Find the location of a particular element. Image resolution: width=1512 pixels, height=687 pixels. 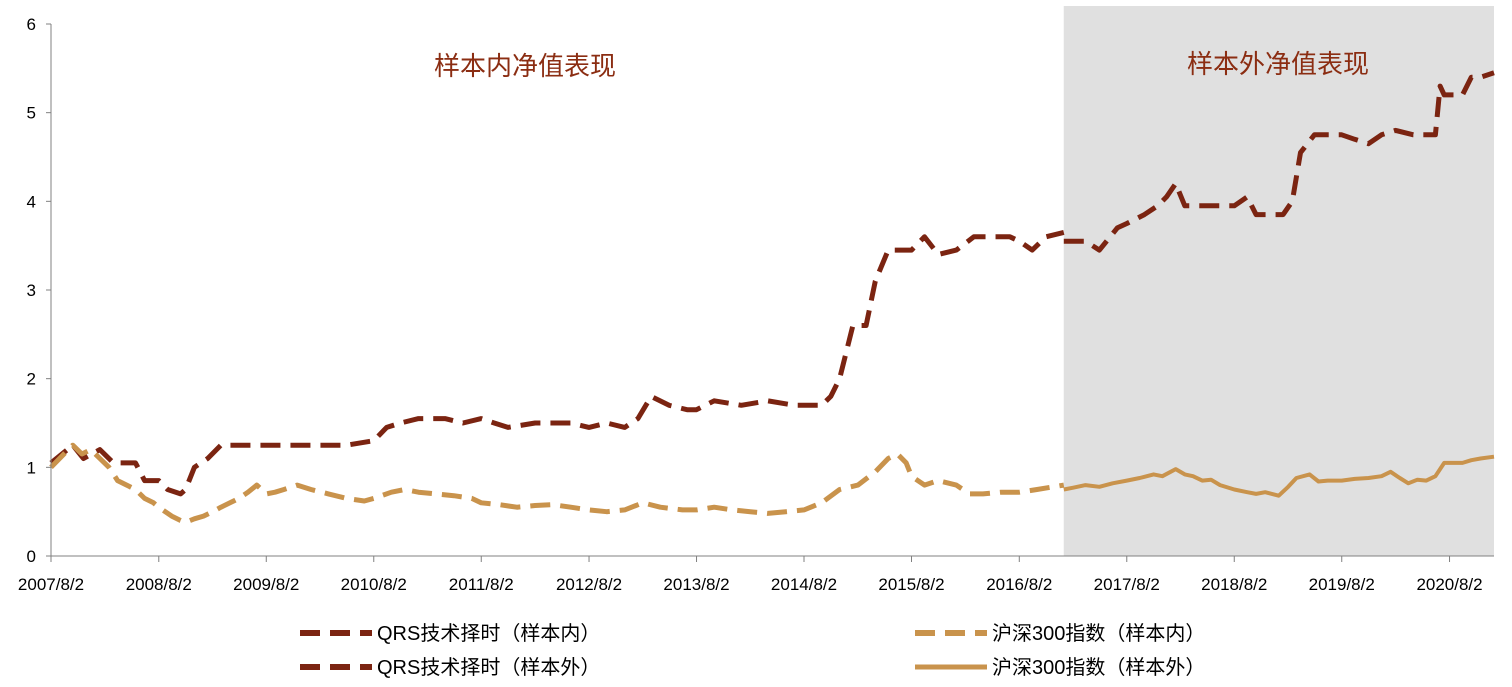

x-tick-label: 2009/8/2 is located at coordinates (266, 584).